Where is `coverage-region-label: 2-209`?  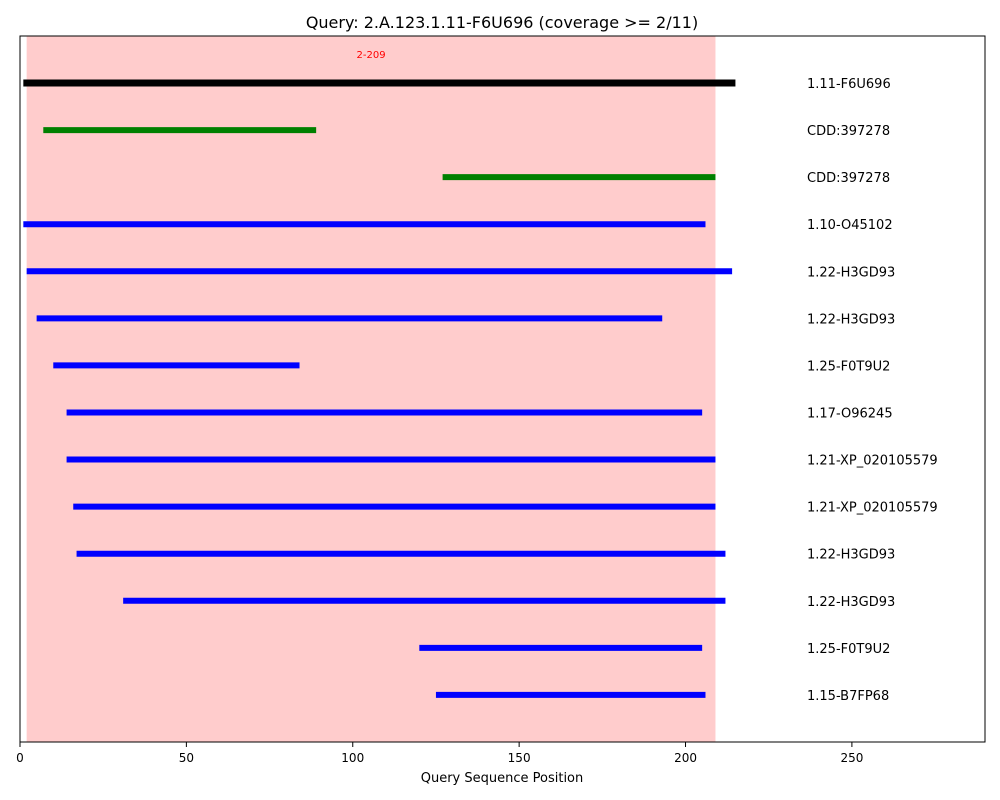 coverage-region-label: 2-209 is located at coordinates (371, 55).